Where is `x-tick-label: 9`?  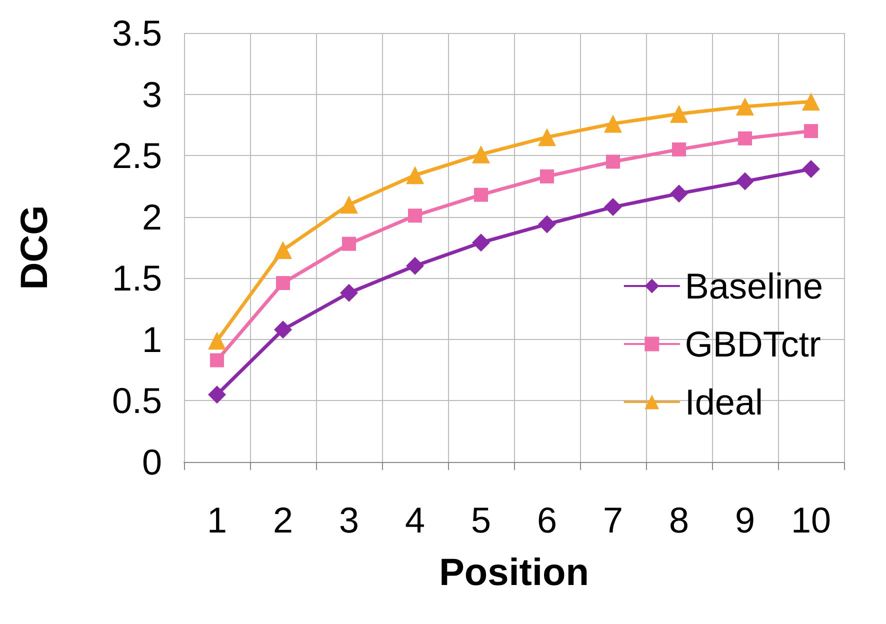 x-tick-label: 9 is located at coordinates (745, 520).